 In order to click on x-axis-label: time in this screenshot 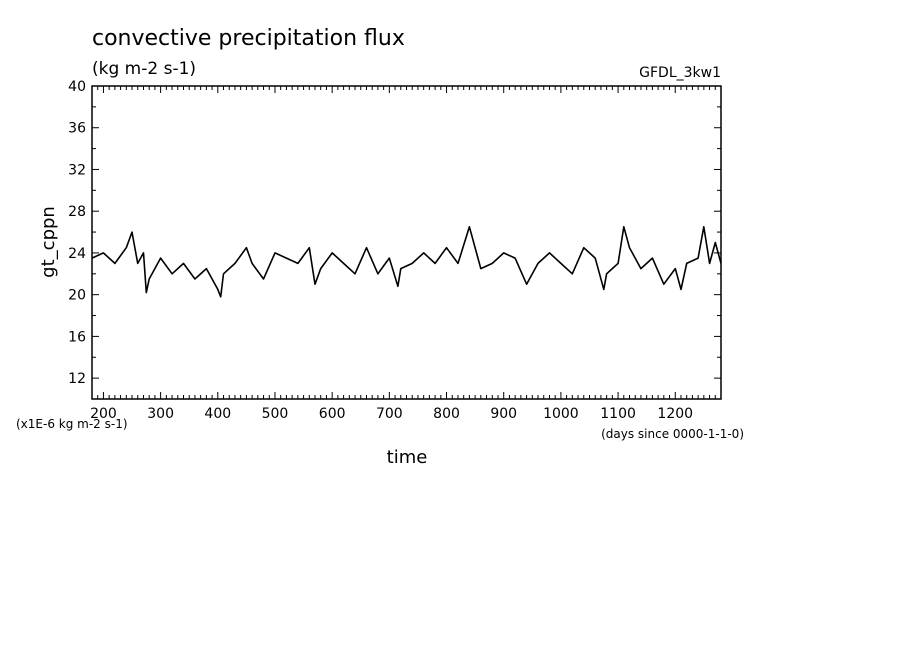, I will do `click(407, 457)`.